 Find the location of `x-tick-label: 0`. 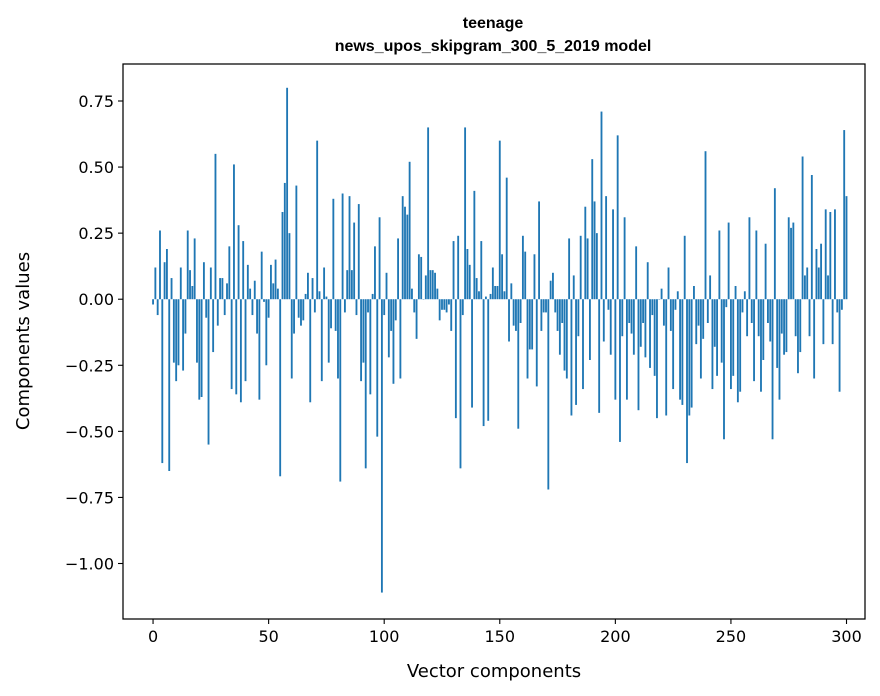

x-tick-label: 0 is located at coordinates (153, 636).